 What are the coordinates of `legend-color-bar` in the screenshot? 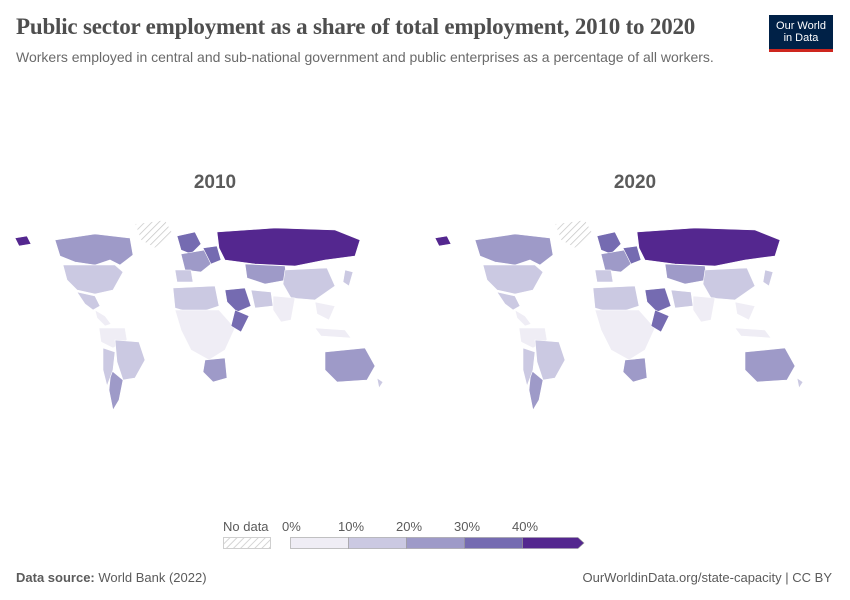 It's located at (437, 543).